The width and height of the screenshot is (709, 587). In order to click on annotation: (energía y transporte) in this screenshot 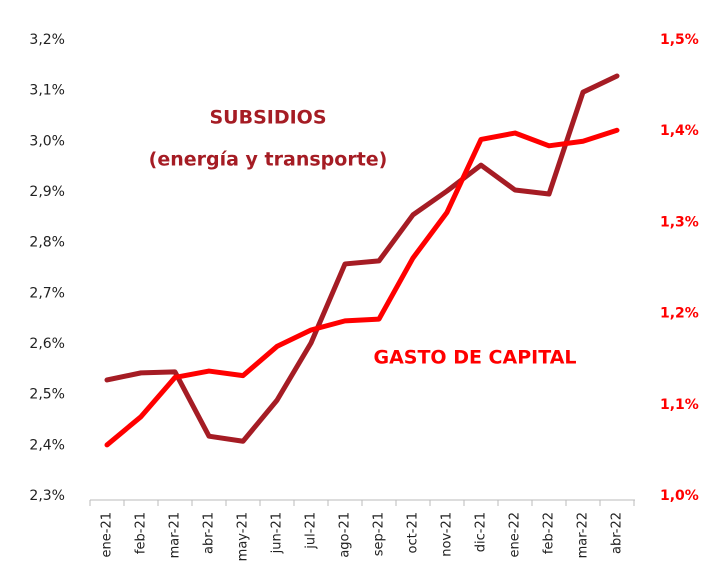, I will do `click(268, 160)`.